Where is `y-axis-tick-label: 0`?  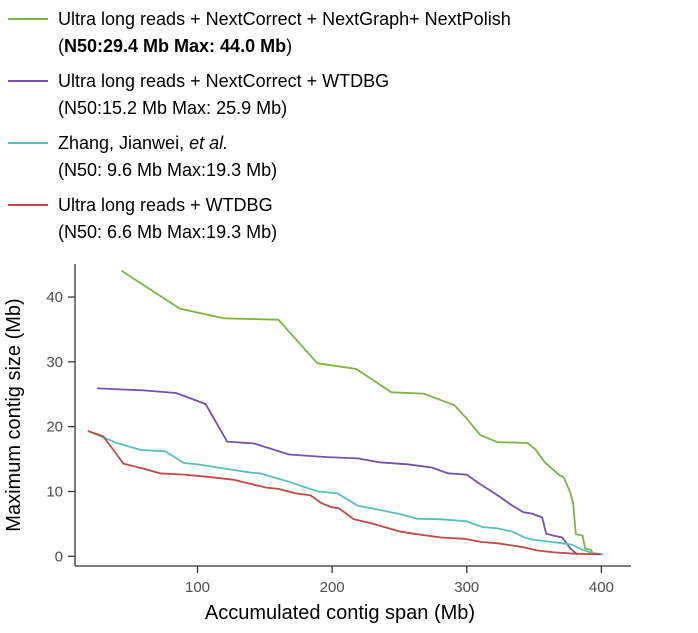 y-axis-tick-label: 0 is located at coordinates (59, 556).